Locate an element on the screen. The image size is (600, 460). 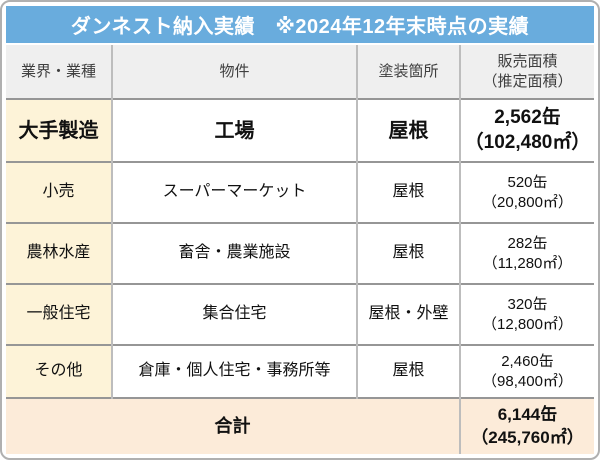
table-row: その他 倉庫・個人住宅・事務所等 屋根 2,460缶 （98,400㎡） is located at coordinates (300, 371).